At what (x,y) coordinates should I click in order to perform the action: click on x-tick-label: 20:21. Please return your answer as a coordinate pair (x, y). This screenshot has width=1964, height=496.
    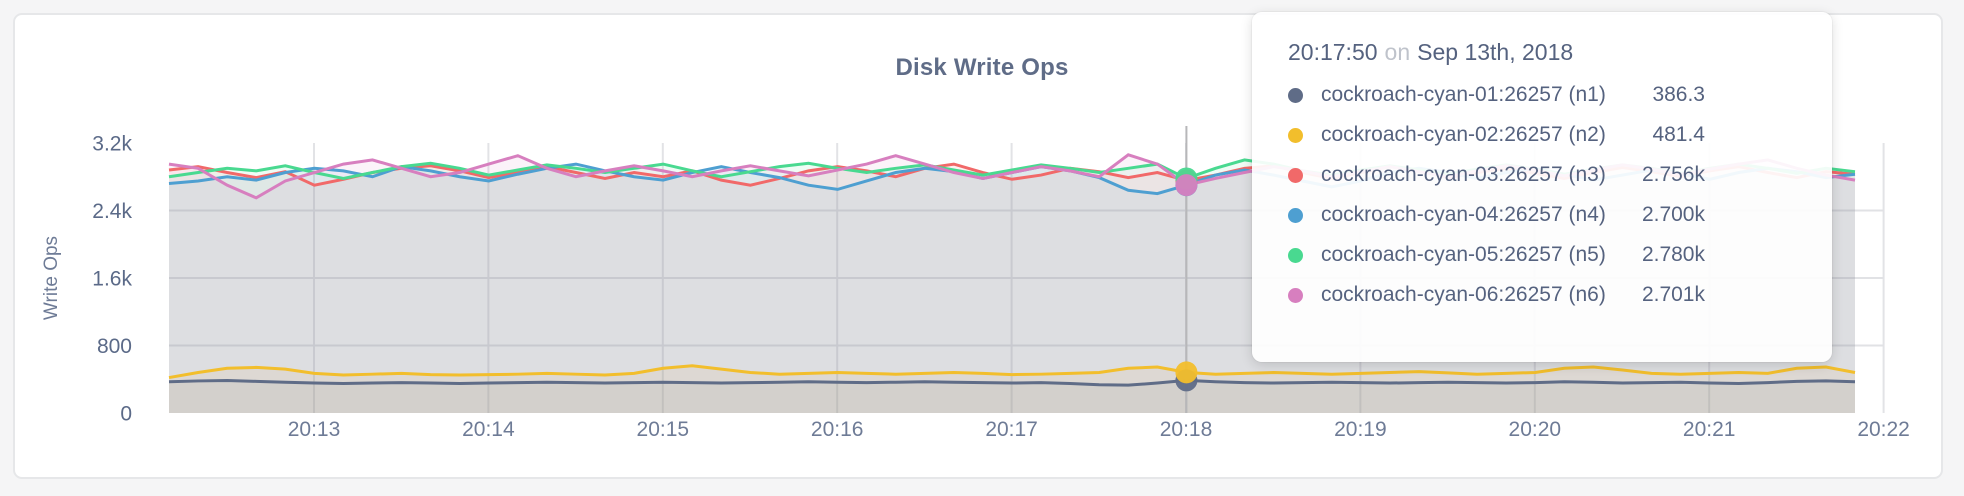
    Looking at the image, I should click on (1709, 429).